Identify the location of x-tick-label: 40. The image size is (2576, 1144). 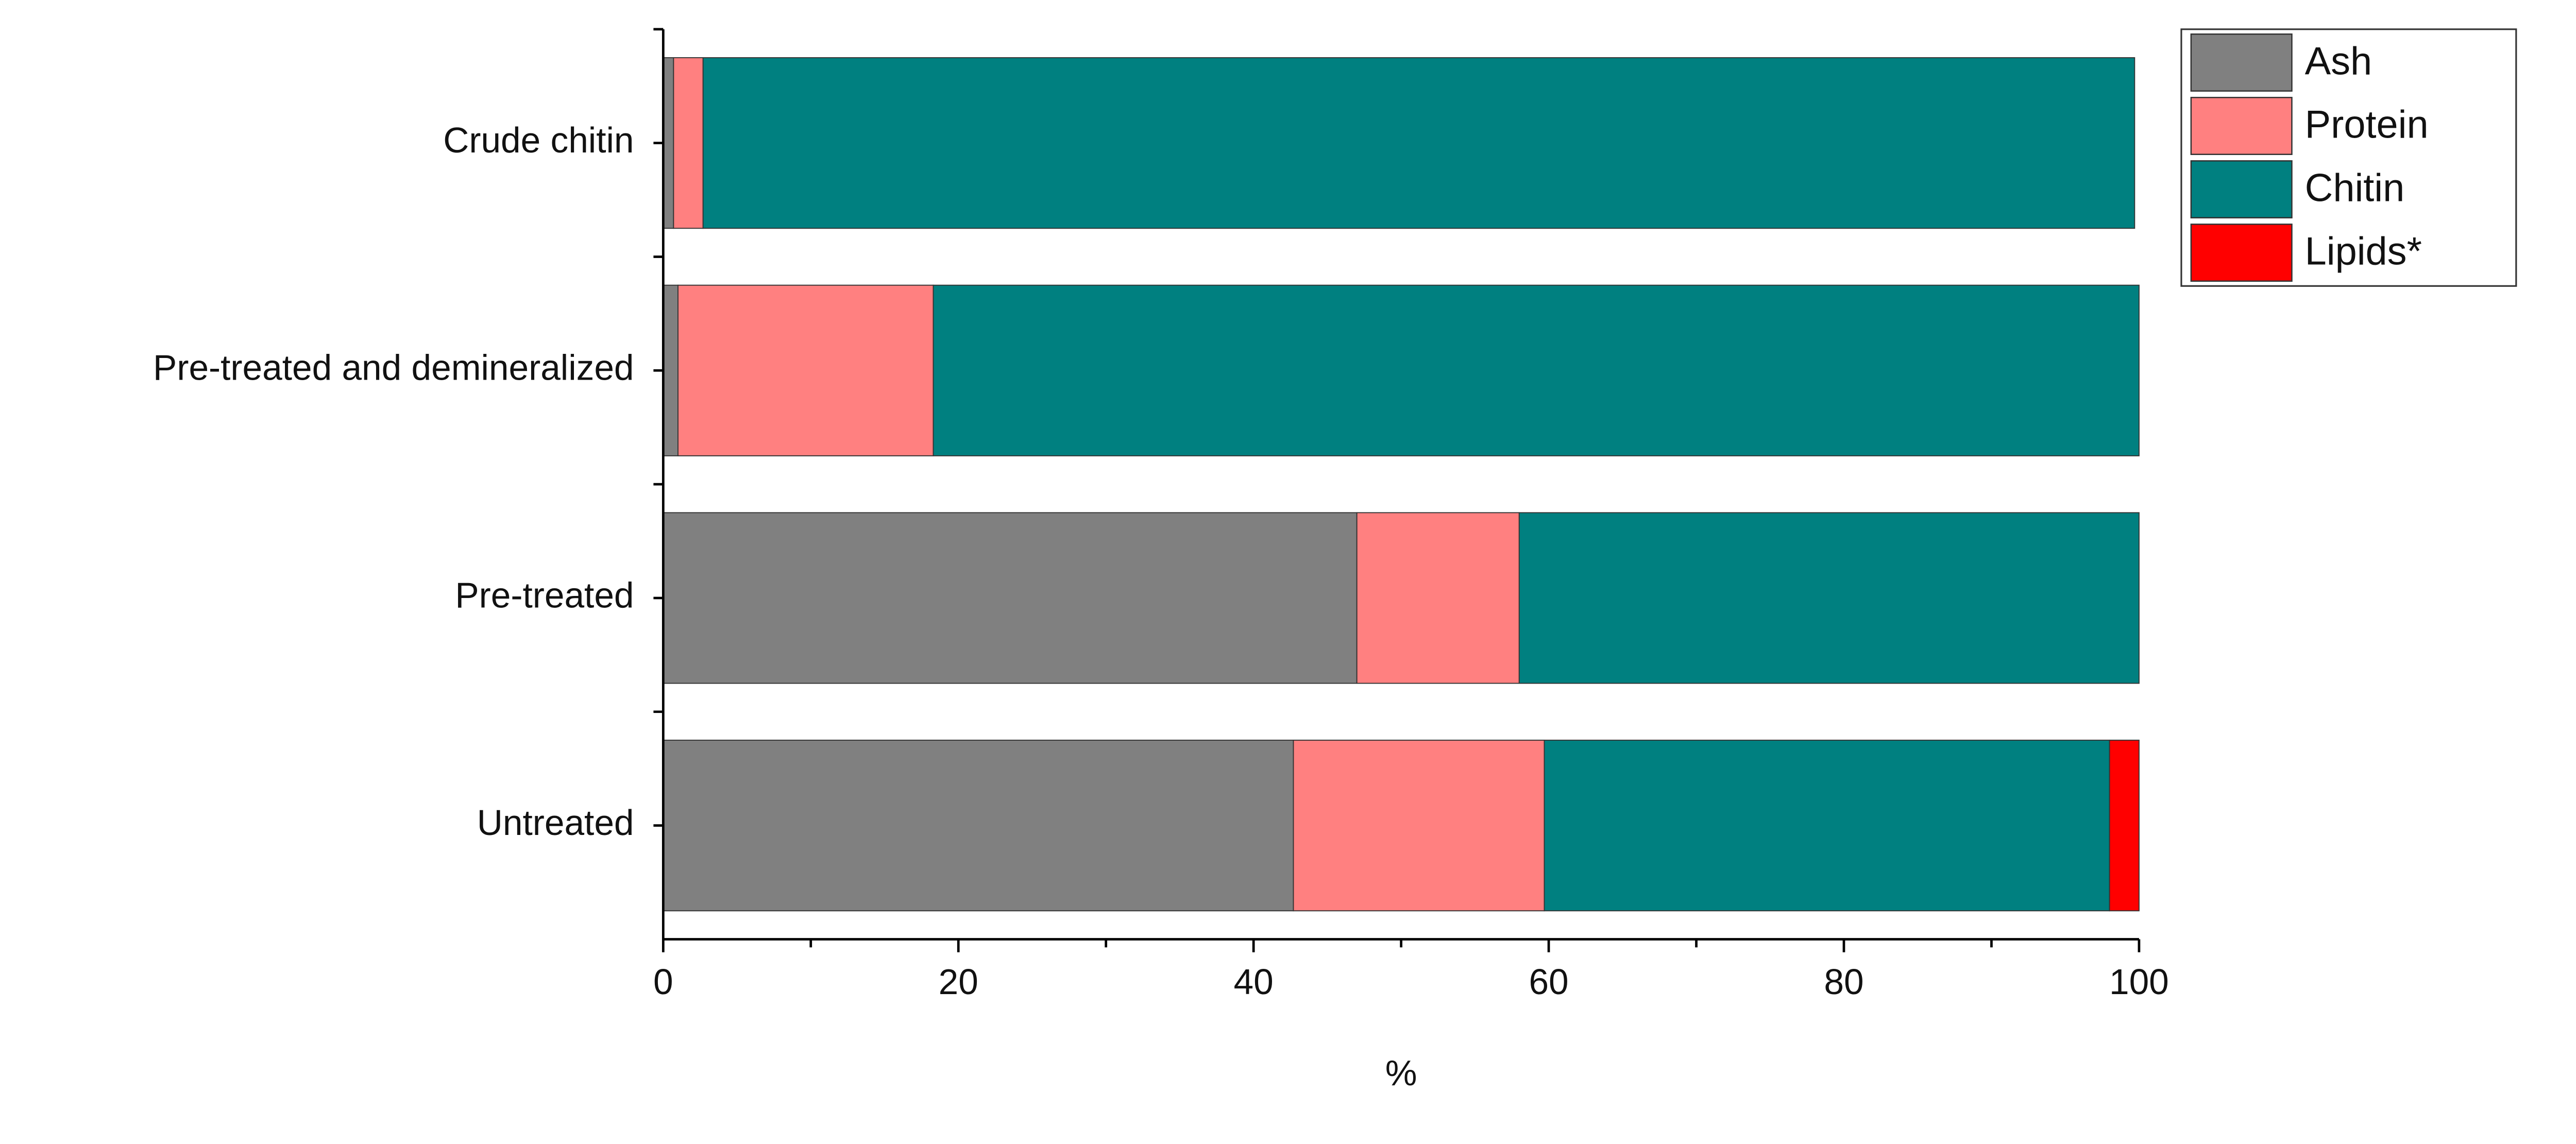
(1254, 982).